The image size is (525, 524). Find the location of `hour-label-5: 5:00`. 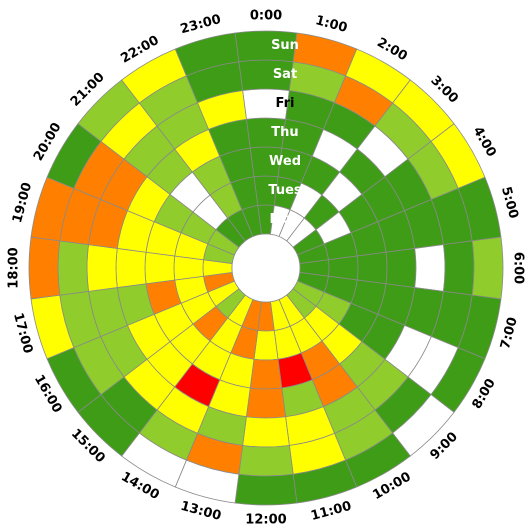

hour-label-5: 5:00 is located at coordinates (509, 202).